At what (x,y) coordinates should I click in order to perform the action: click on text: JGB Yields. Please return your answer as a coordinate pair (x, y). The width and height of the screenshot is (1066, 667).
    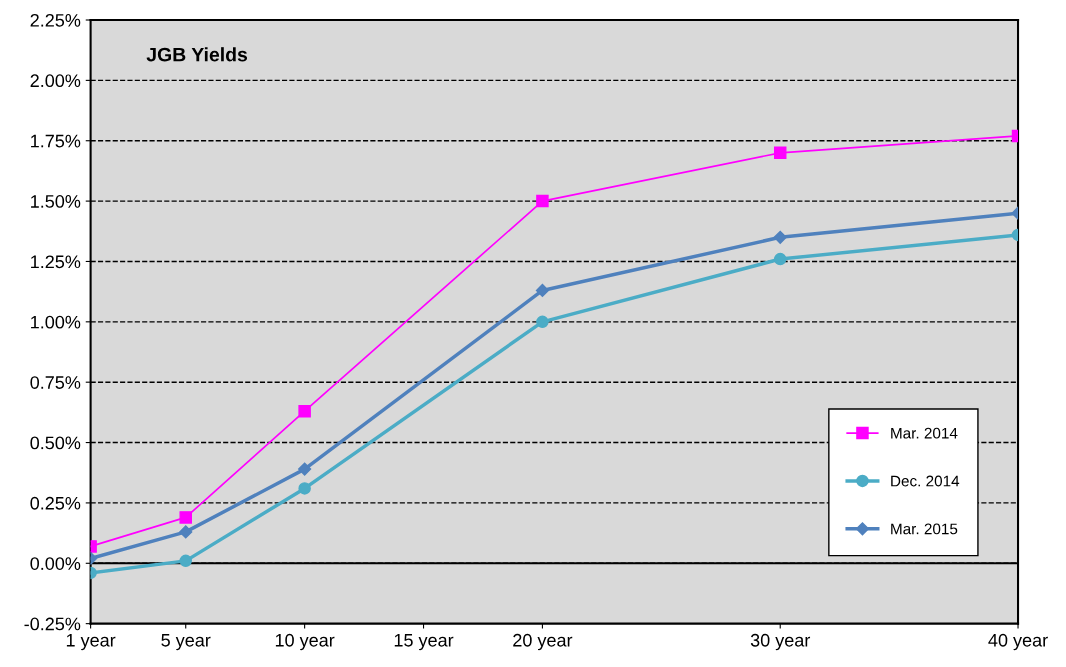
    Looking at the image, I should click on (197, 54).